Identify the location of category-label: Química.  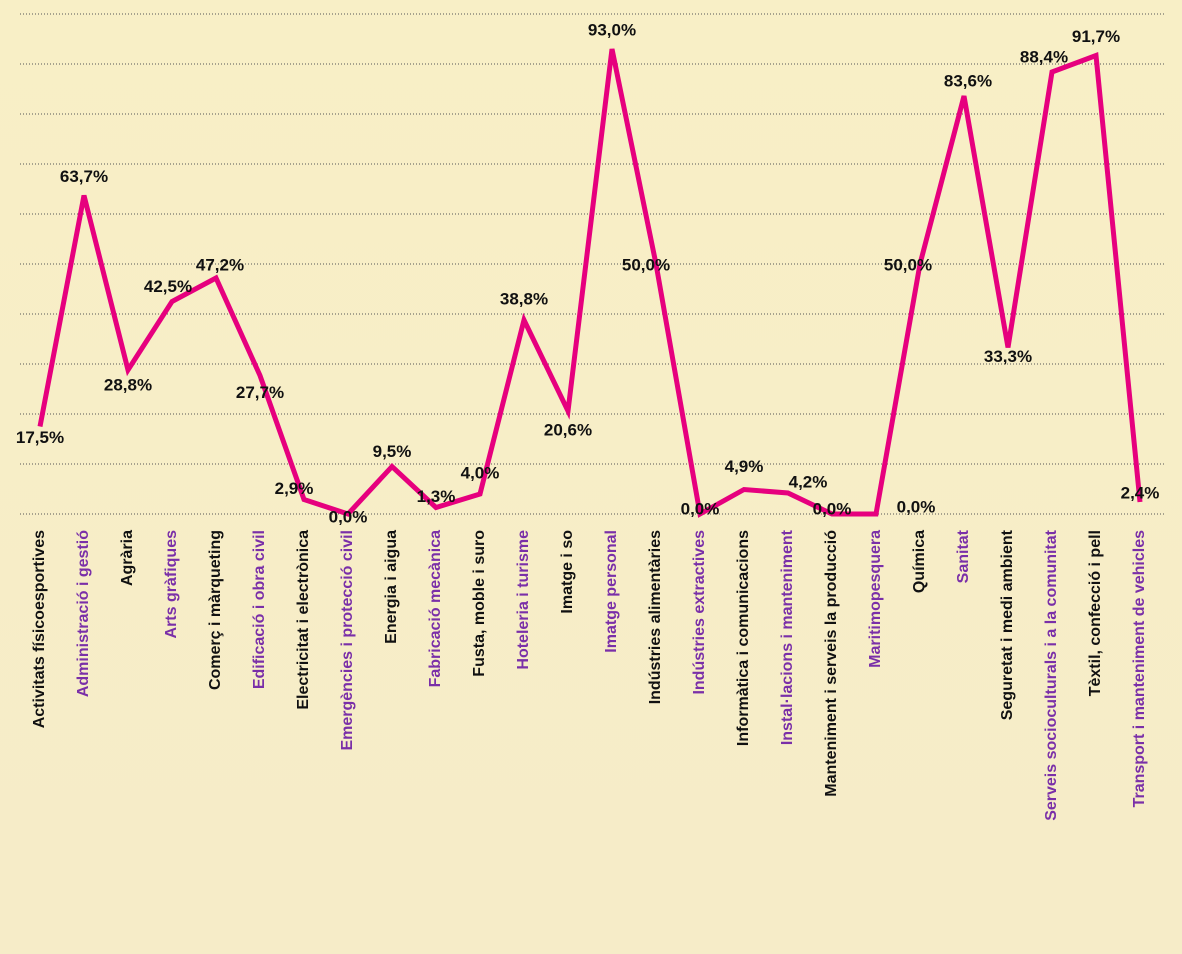
(919, 561).